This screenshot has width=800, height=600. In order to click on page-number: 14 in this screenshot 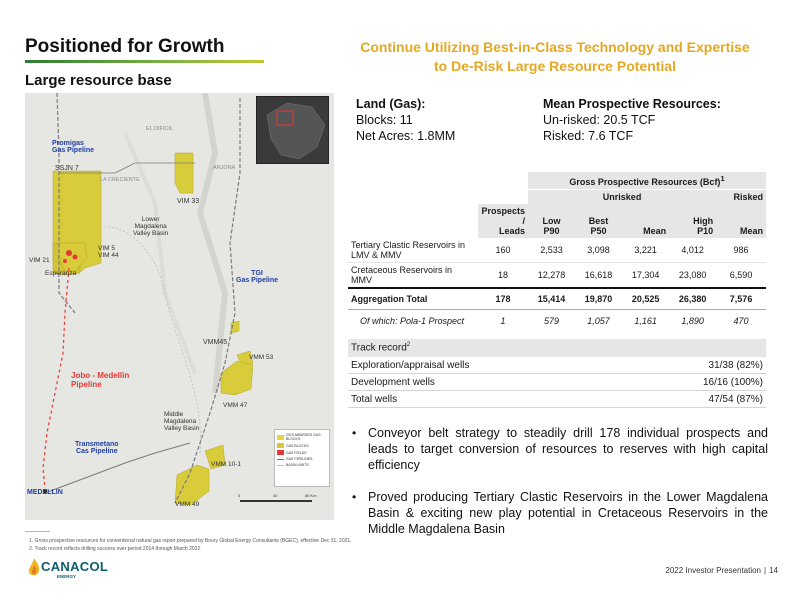, I will do `click(773, 570)`.